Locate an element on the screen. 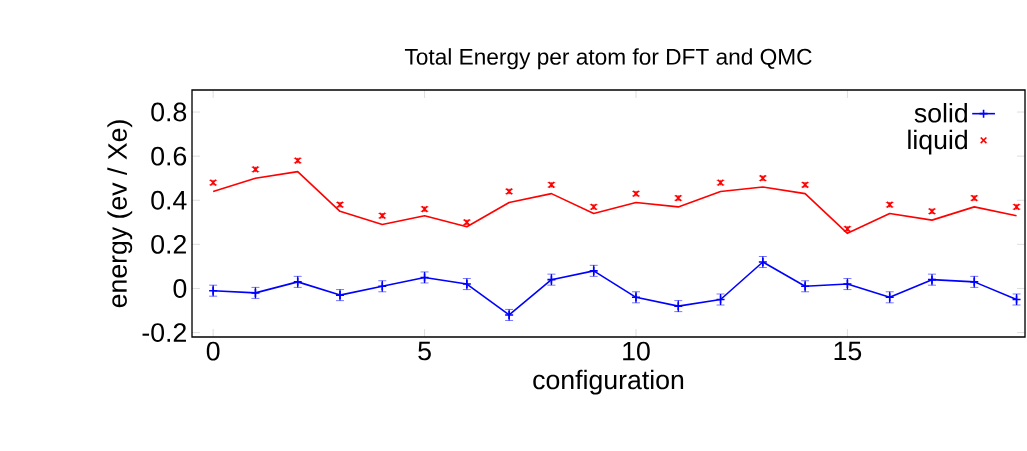 The width and height of the screenshot is (1027, 451). x-tick-label: 5 is located at coordinates (424, 351).